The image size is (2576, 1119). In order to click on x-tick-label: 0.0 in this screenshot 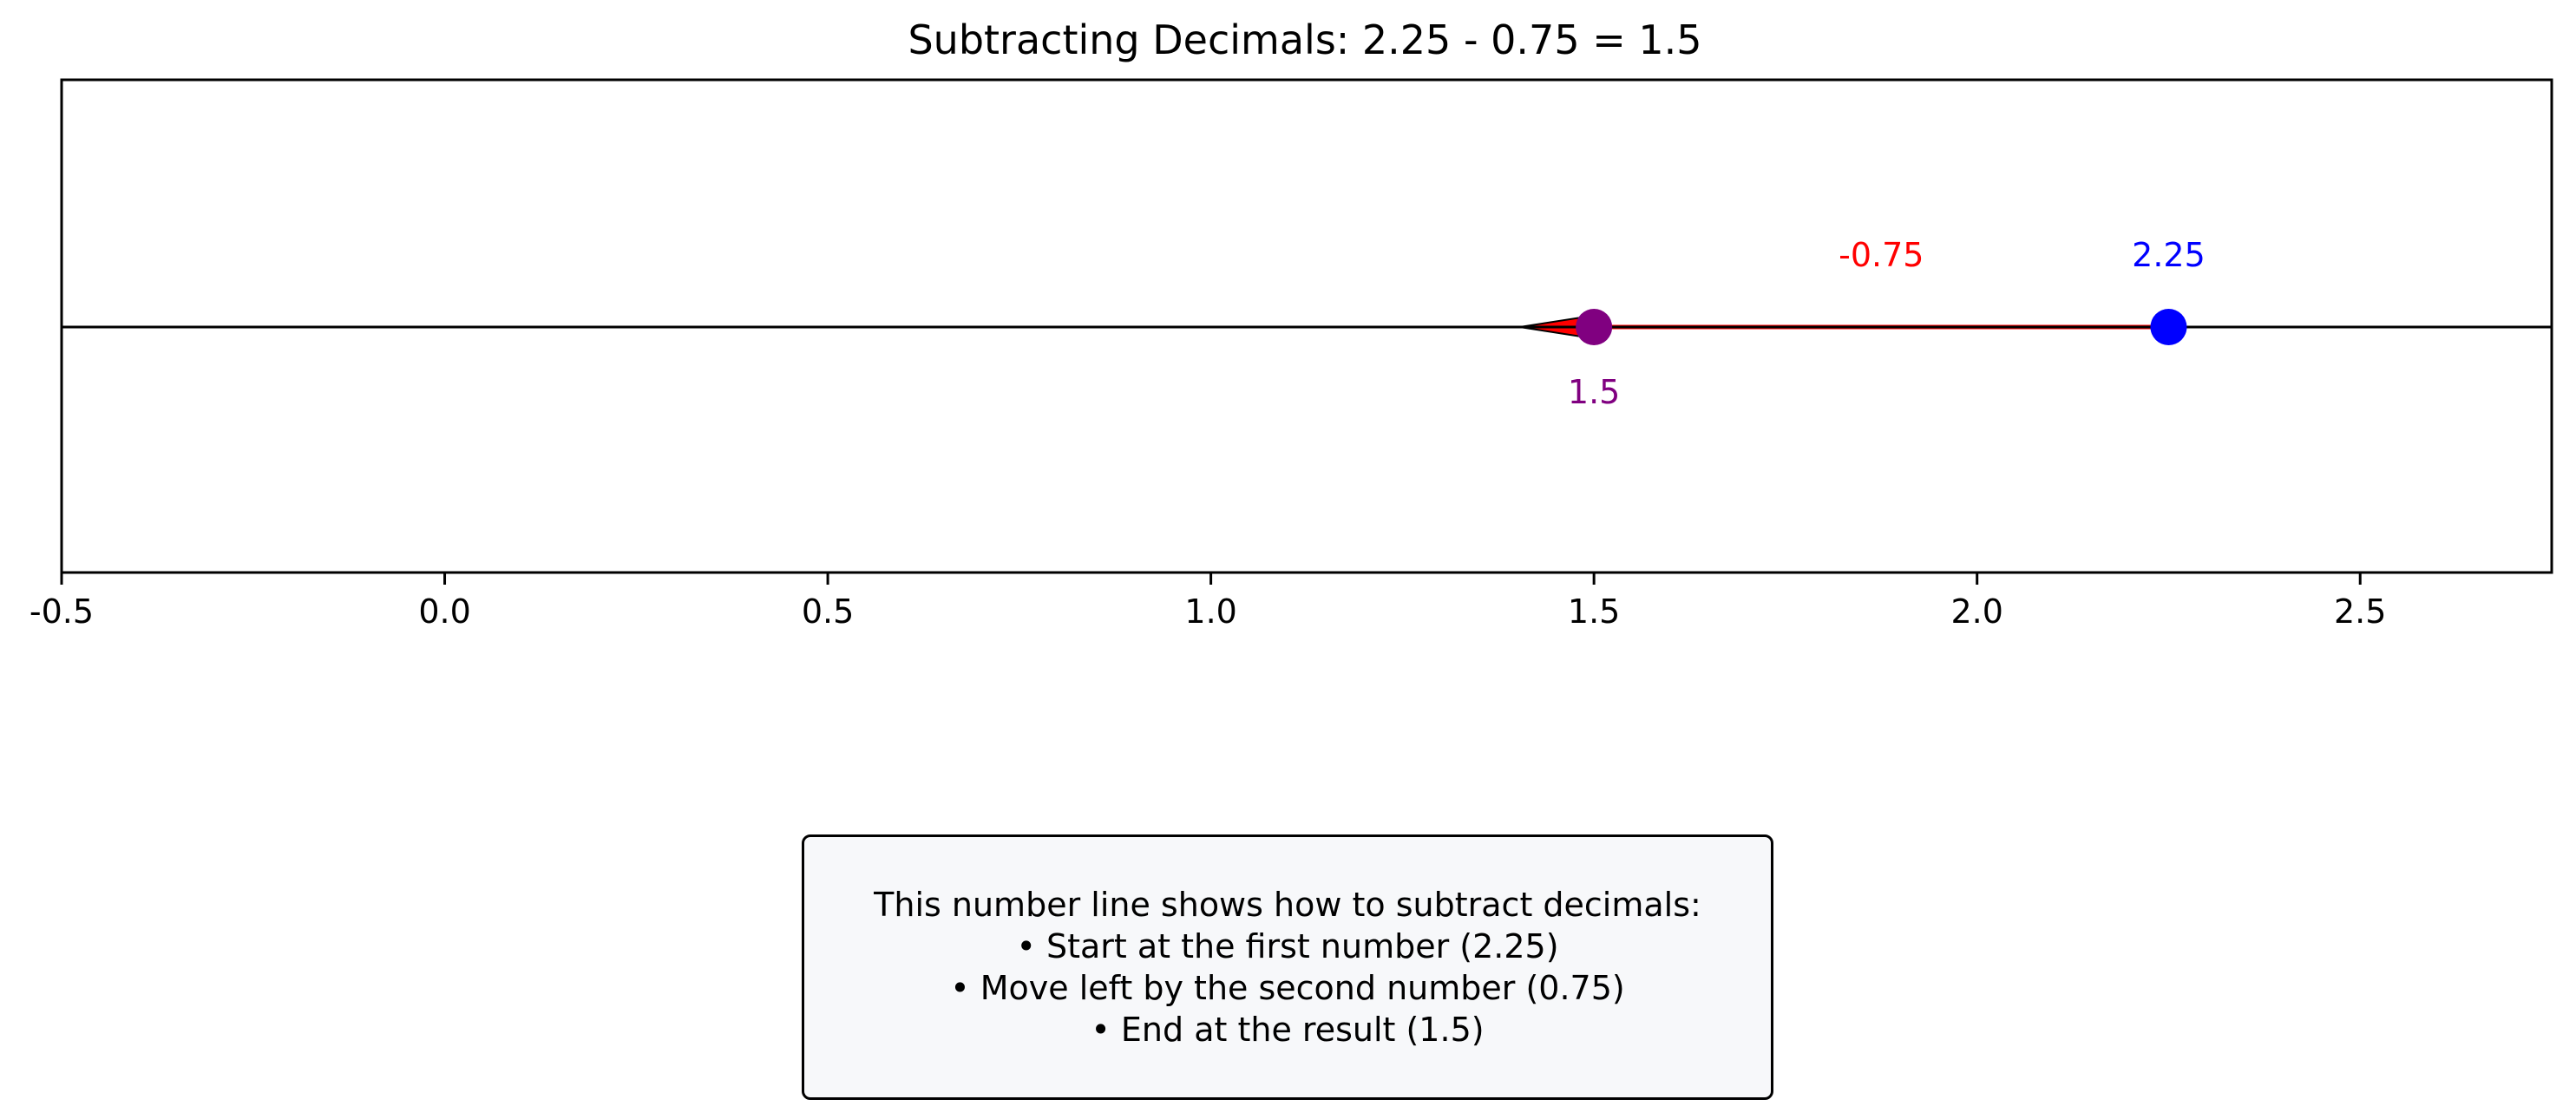, I will do `click(444, 612)`.